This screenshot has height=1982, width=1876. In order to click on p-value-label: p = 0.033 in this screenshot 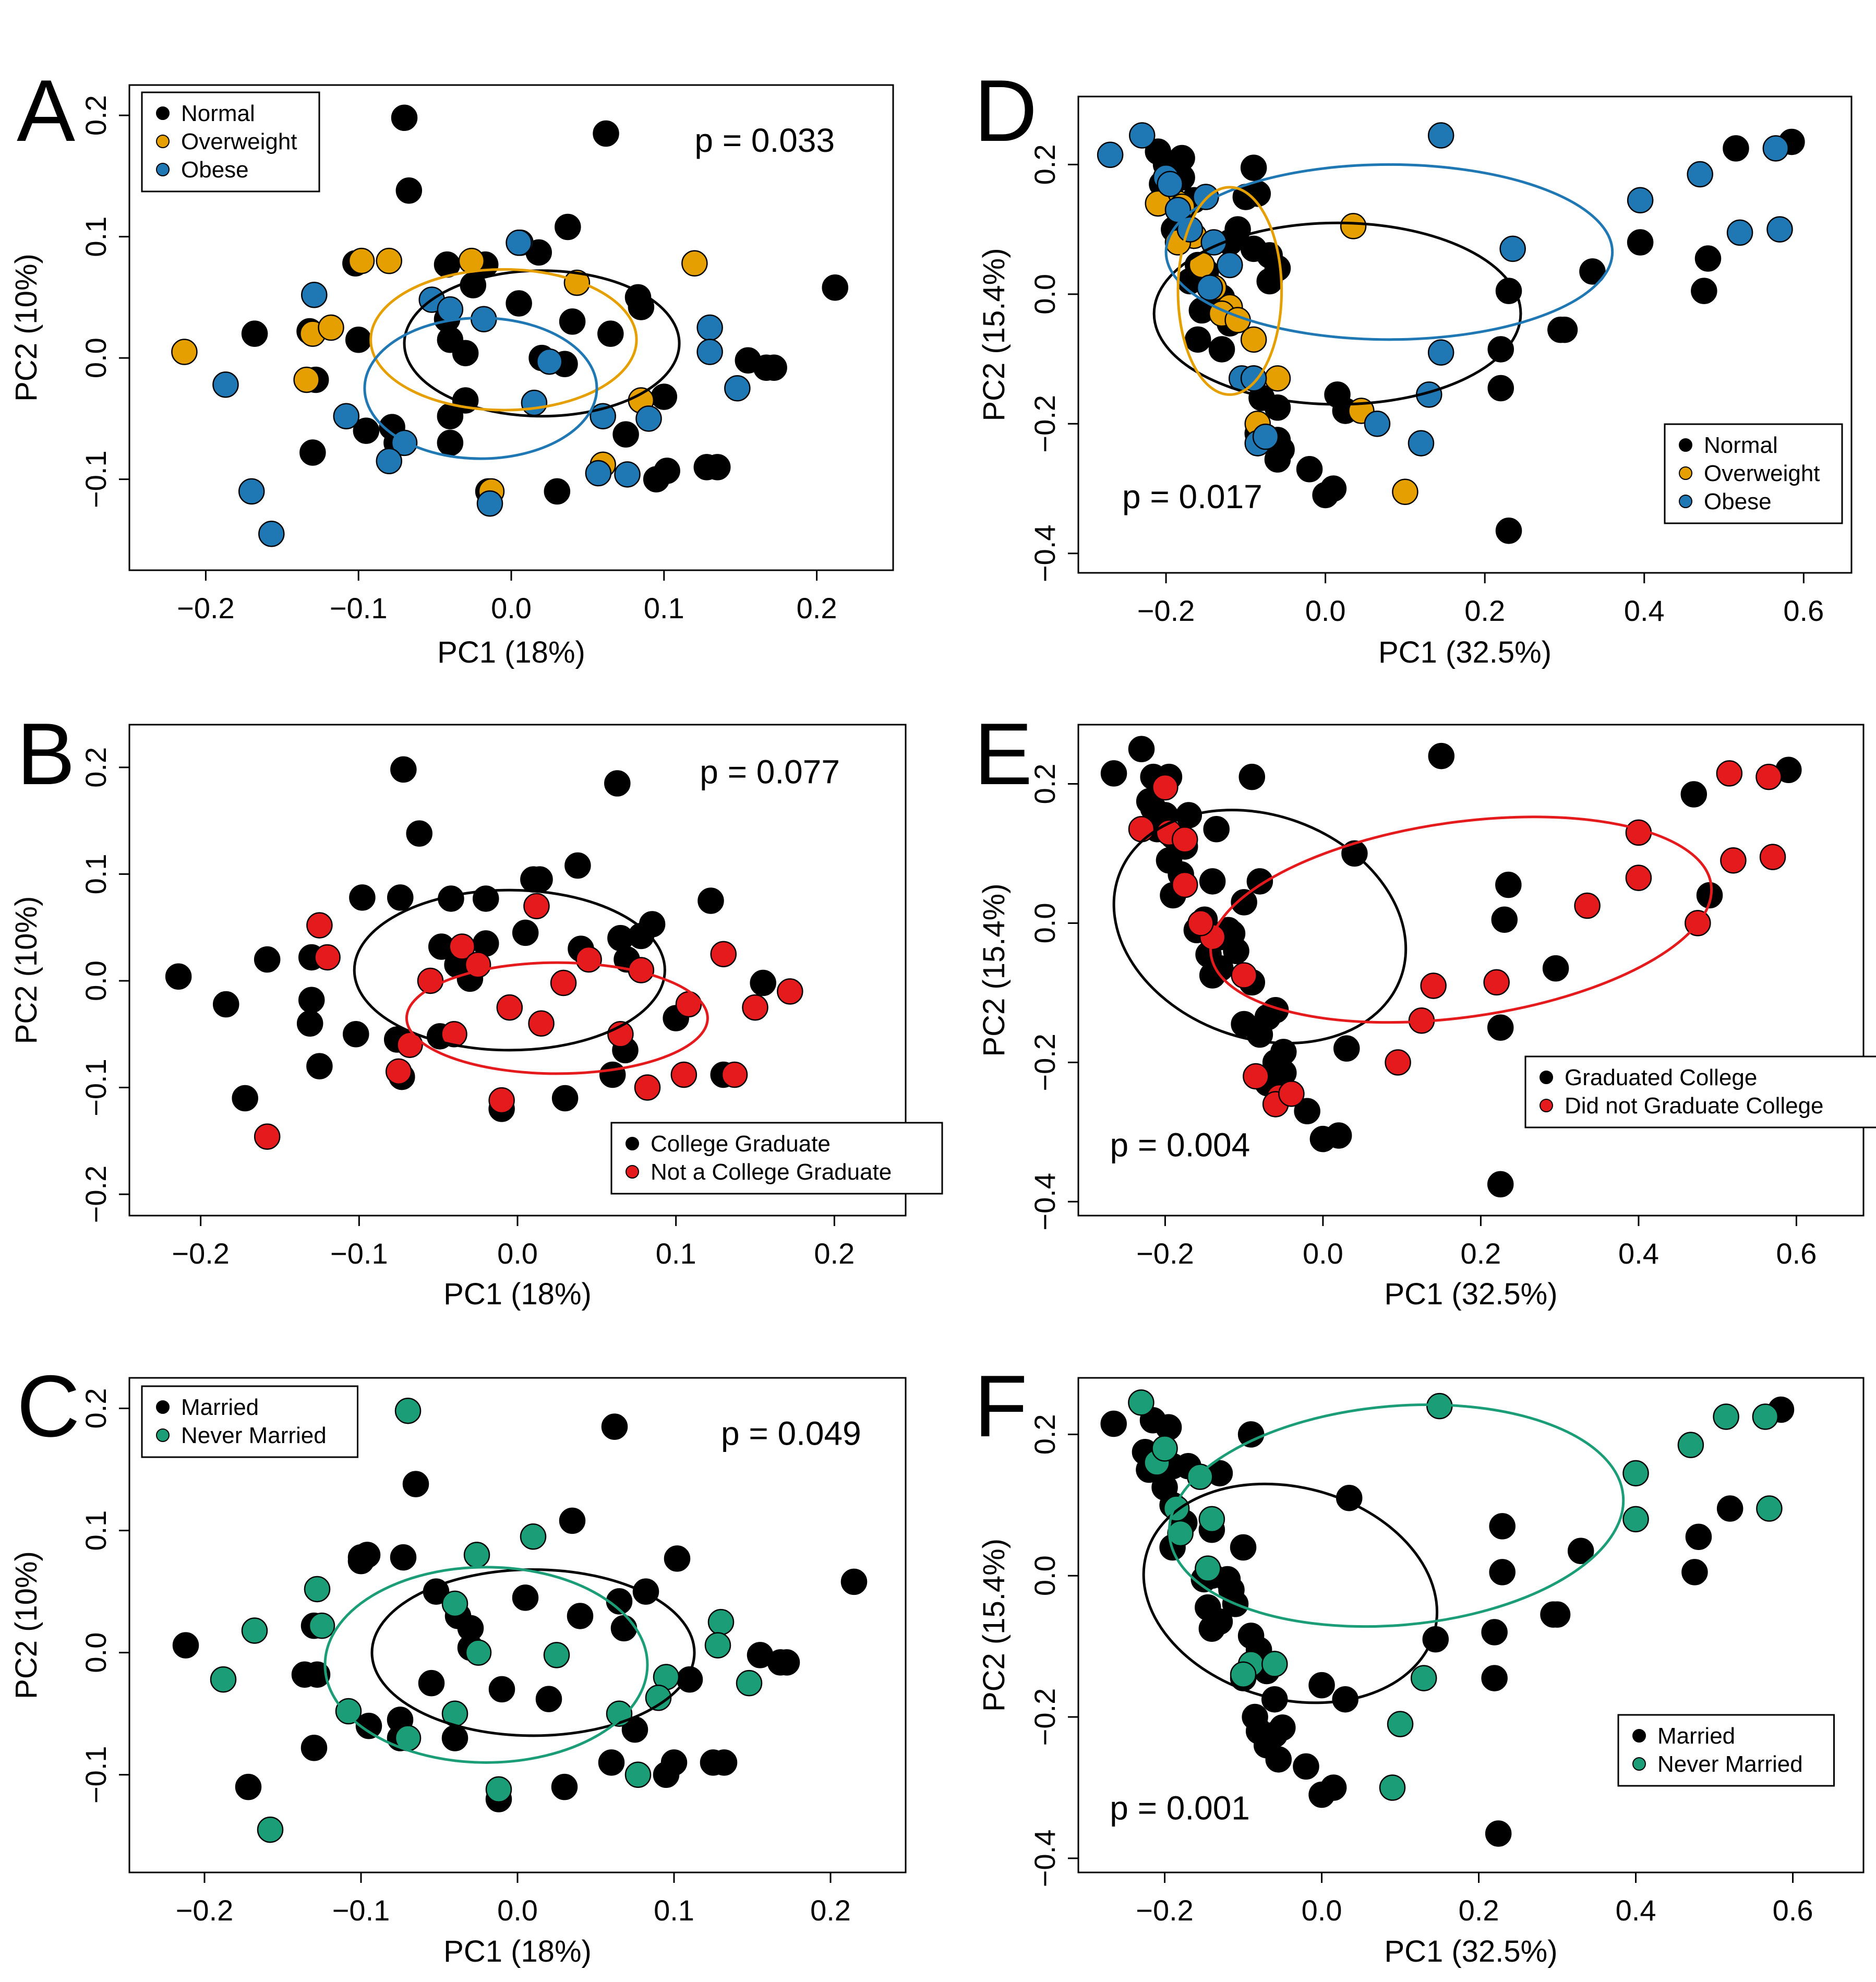, I will do `click(764, 140)`.